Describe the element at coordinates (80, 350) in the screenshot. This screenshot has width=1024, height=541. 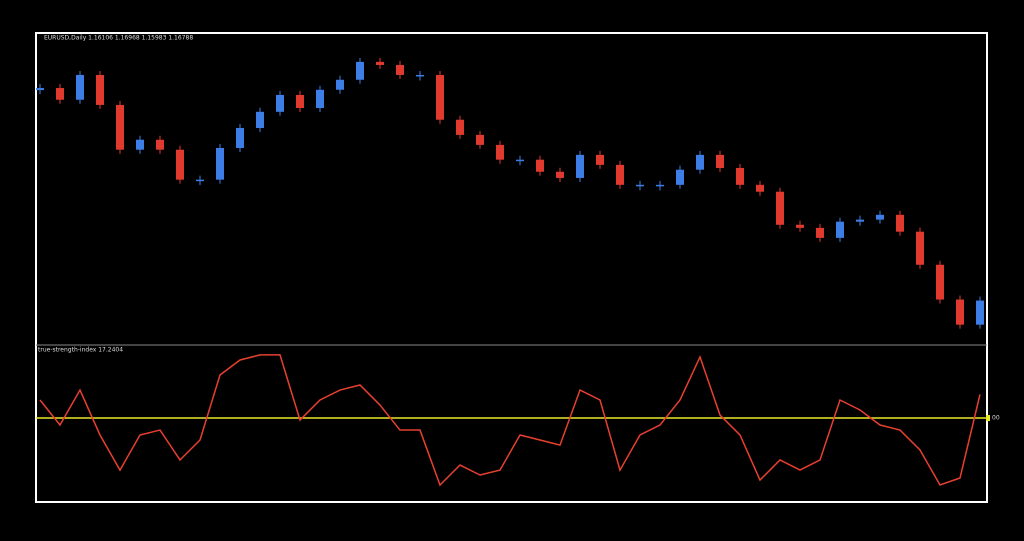
I see `indicator-header: true-strength-index 17.2404` at that location.